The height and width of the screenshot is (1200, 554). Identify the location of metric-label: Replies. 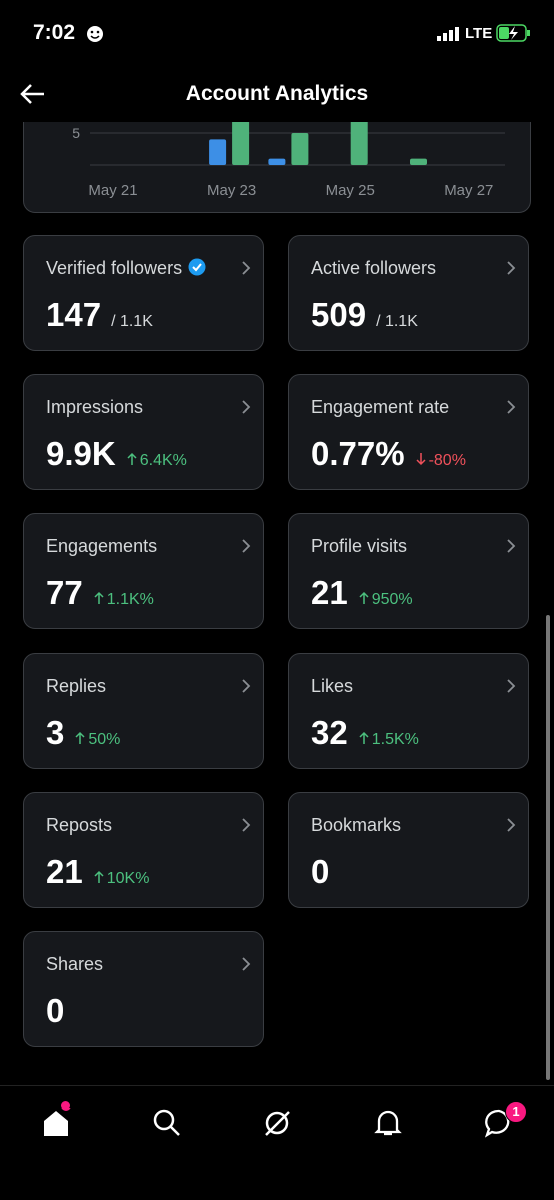
(76, 685).